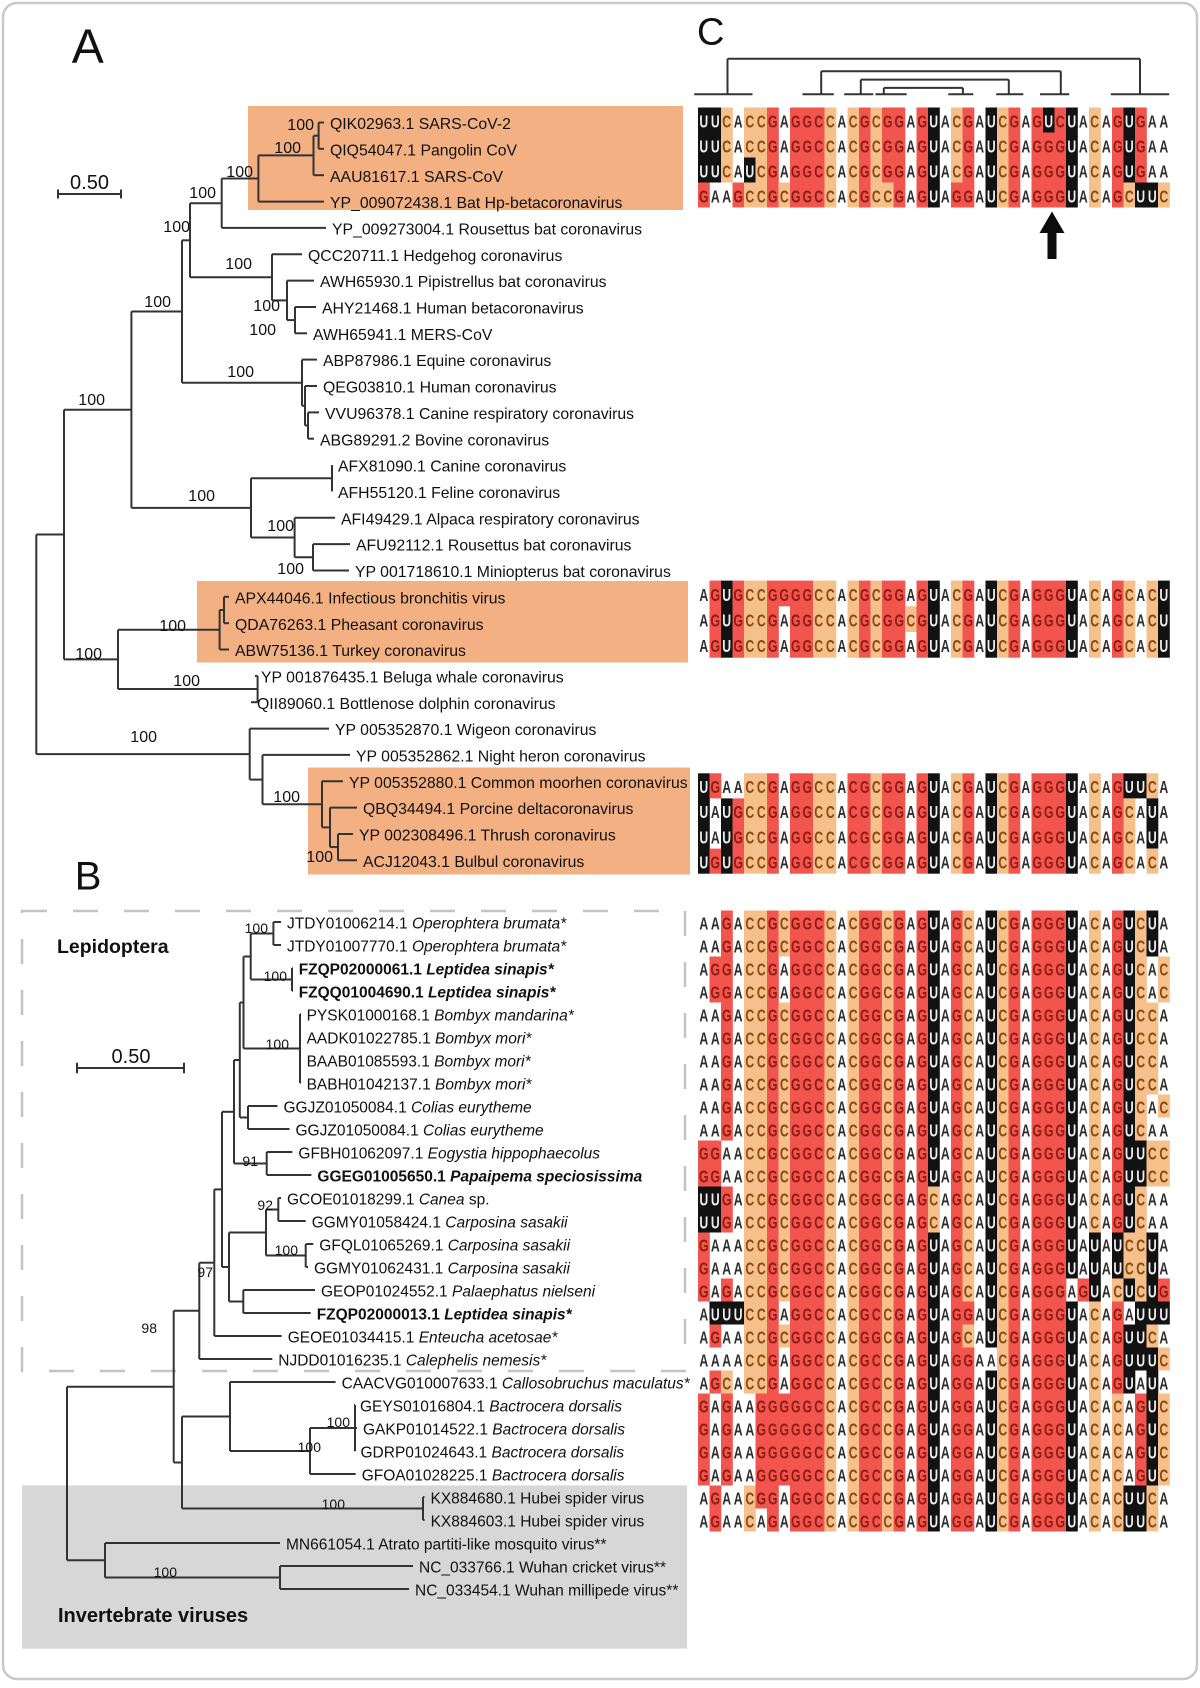 Image resolution: width=1200 pixels, height=1688 pixels. I want to click on svg-text:GEOP01024552.1 Palaephatus nie: GEOP01024552.1 Palaephatus nielseni, so click(458, 1292).